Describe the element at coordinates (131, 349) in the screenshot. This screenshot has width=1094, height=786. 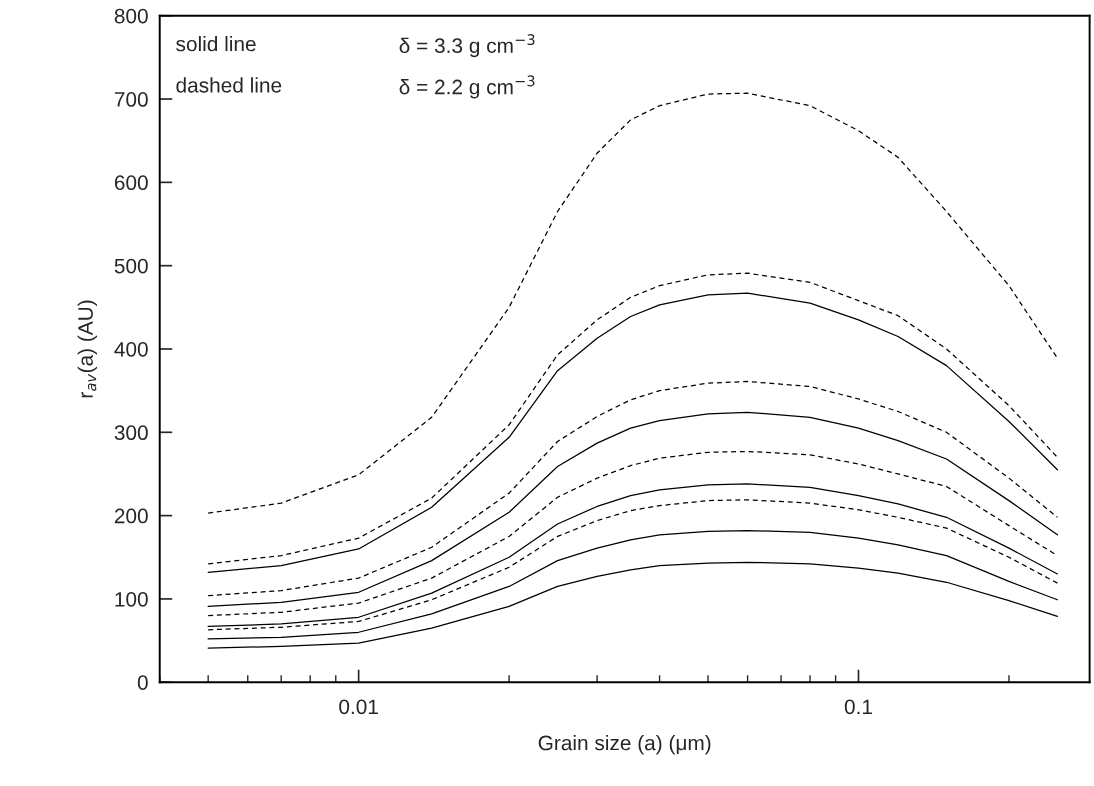
I see `y-tick-label: 400` at that location.